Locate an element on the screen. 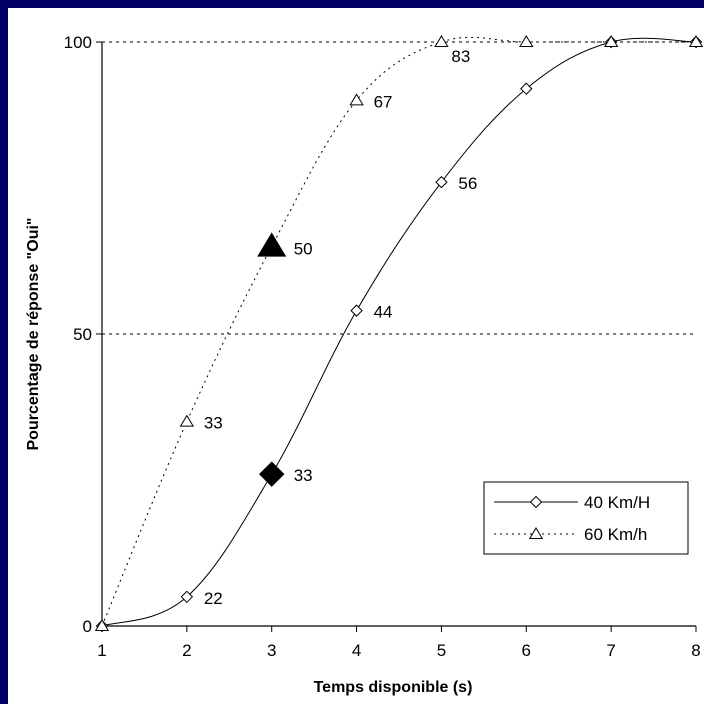 The width and height of the screenshot is (704, 704). data-label-40kmh: 44 is located at coordinates (383, 312).